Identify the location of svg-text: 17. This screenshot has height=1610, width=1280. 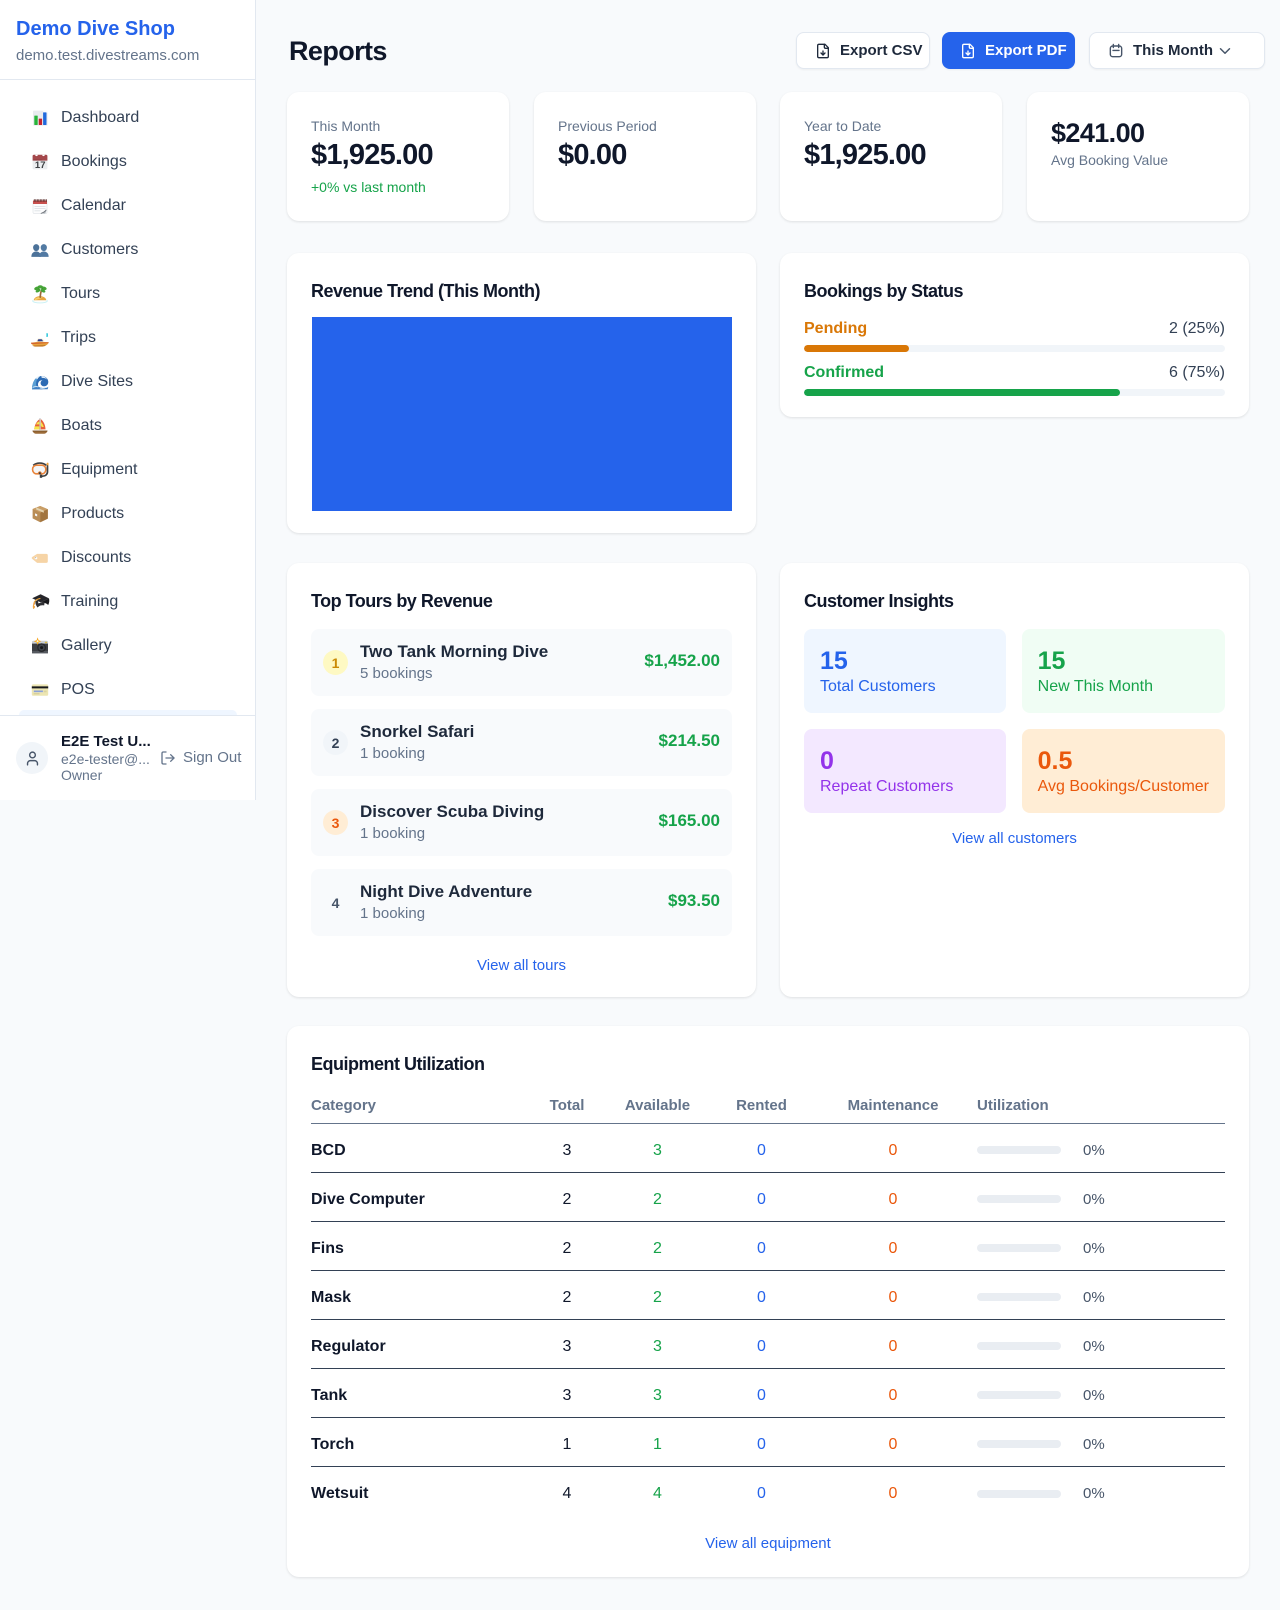
(40, 165).